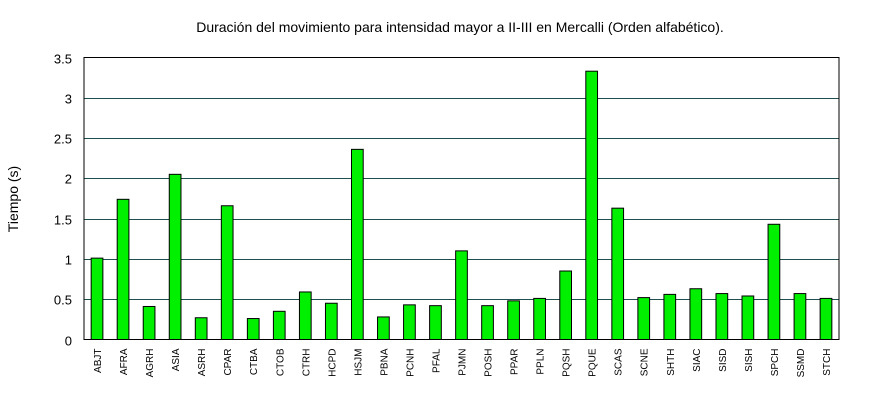 Image resolution: width=870 pixels, height=400 pixels. Describe the element at coordinates (149, 322) in the screenshot. I see `bar-agrh` at that location.